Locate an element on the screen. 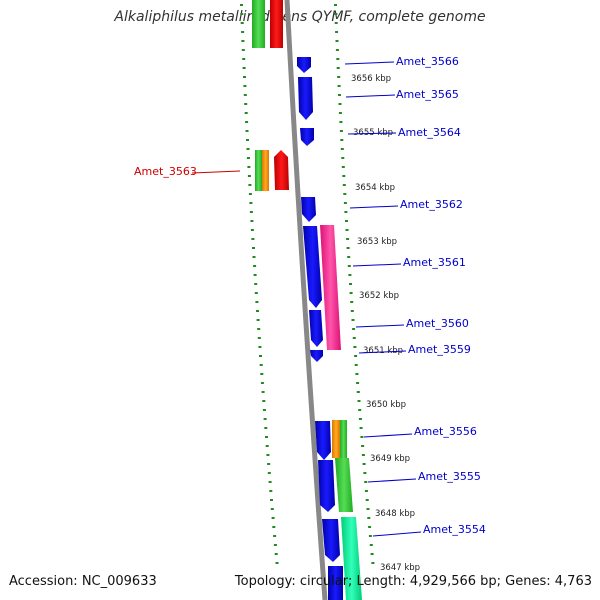  gene-label-Amet_3566: Amet_3566 is located at coordinates (427, 61).